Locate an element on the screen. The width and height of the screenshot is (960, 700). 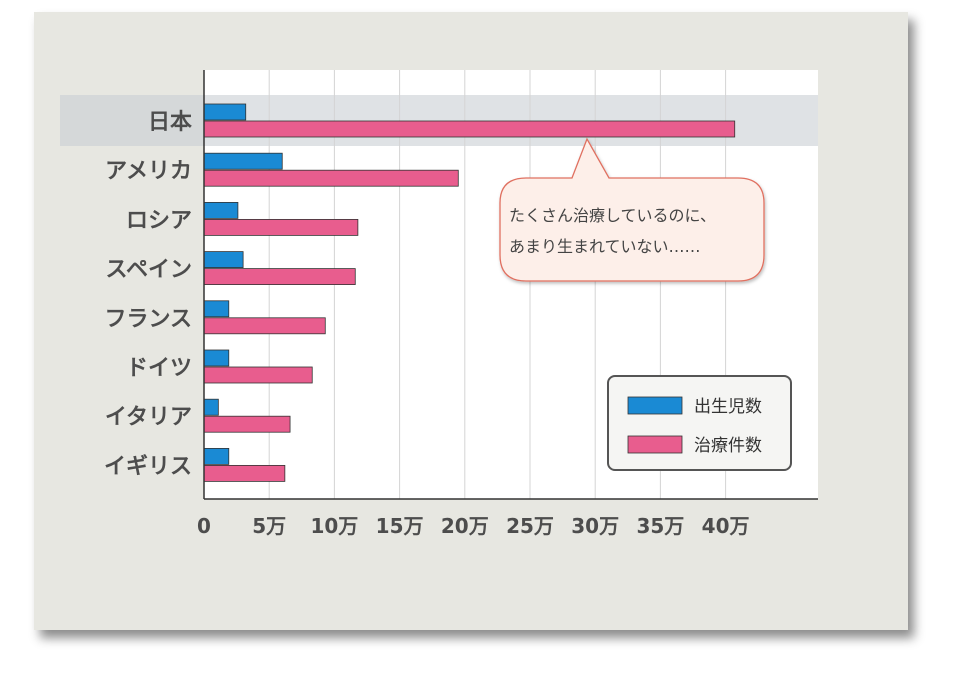
category-label: スペイン is located at coordinates (149, 270).